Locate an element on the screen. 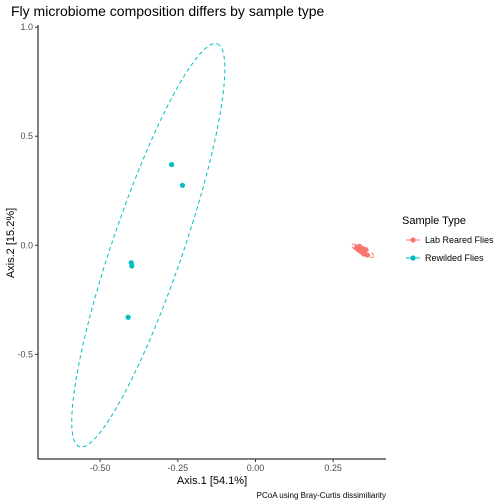  x-tick-label: -0.50 is located at coordinates (100, 468).